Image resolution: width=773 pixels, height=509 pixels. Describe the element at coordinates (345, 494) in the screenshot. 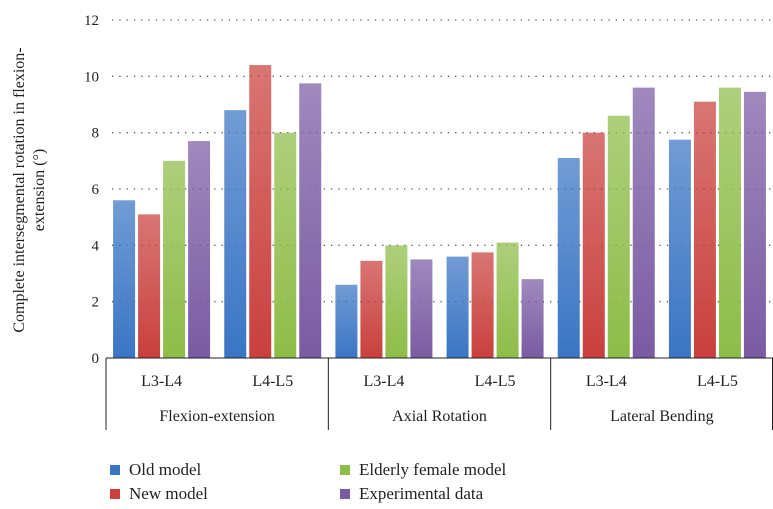

I see `legend-swatch-experimental-data` at that location.